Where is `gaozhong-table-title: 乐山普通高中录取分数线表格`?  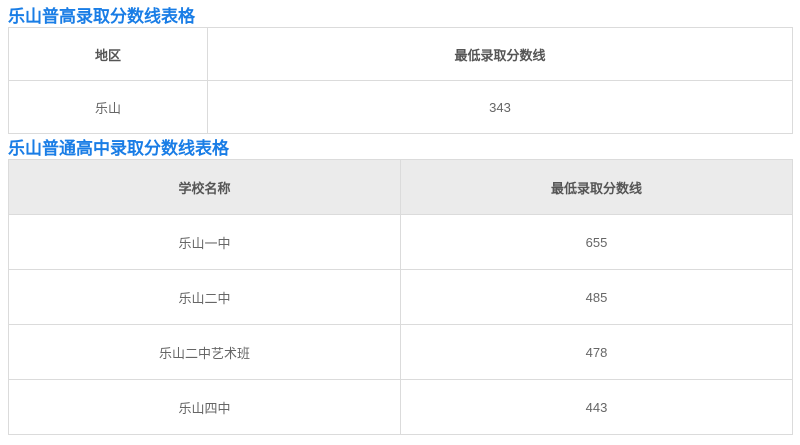
gaozhong-table-title: 乐山普通高中录取分数线表格 is located at coordinates (118, 148).